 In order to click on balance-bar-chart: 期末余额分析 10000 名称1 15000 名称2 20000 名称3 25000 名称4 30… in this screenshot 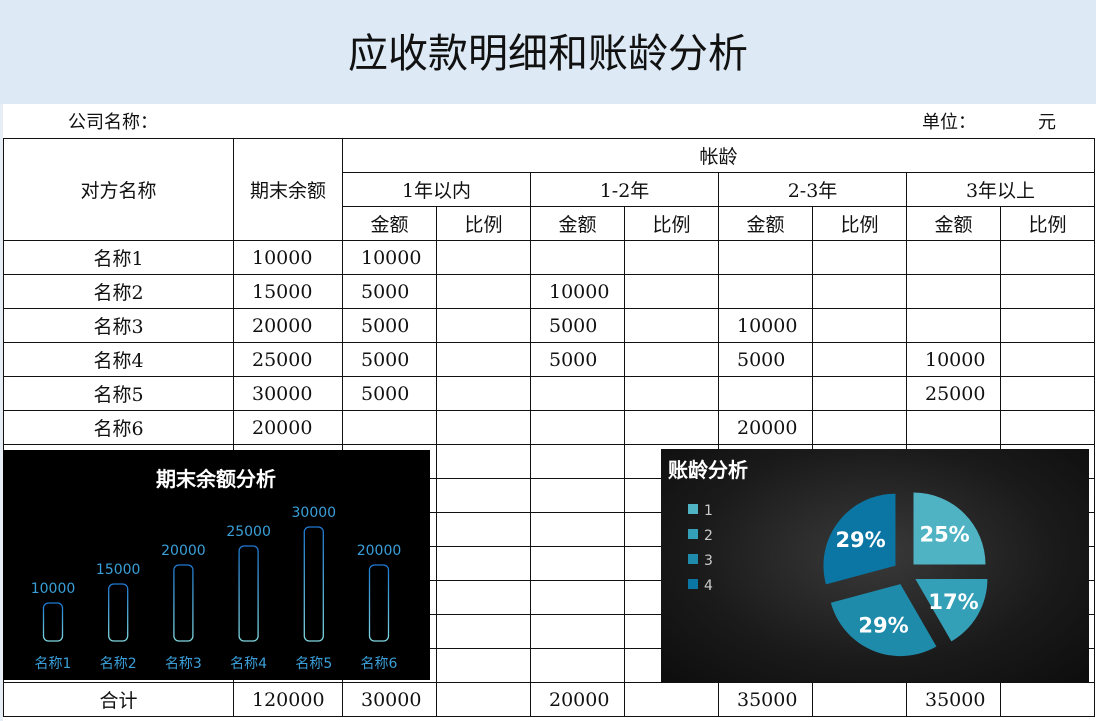, I will do `click(216, 565)`.